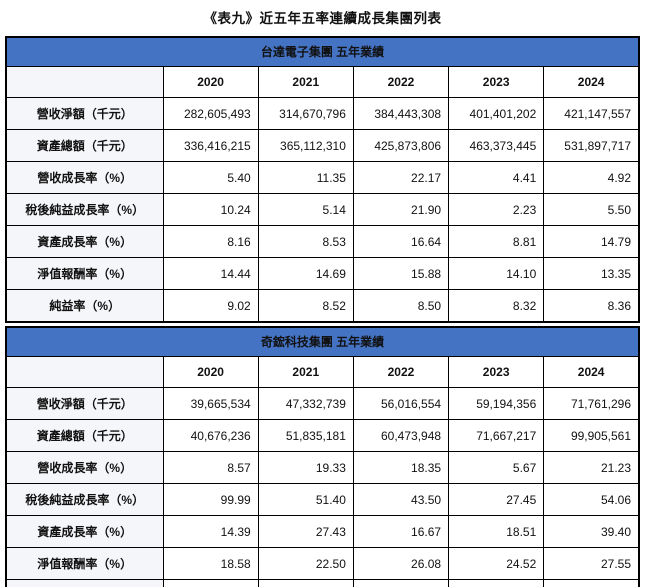  I want to click on value-cell: 39,665,534, so click(210, 403).